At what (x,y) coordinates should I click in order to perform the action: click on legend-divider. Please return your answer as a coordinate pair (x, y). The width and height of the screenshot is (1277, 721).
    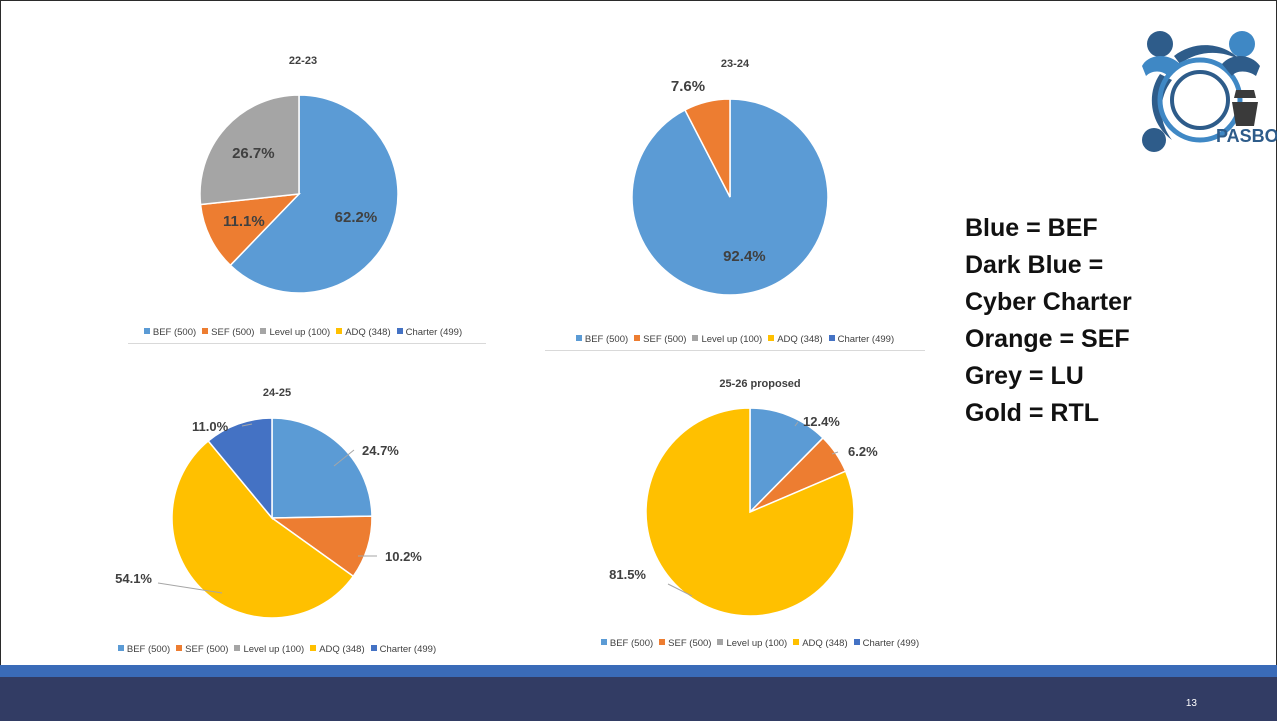
    Looking at the image, I should click on (735, 350).